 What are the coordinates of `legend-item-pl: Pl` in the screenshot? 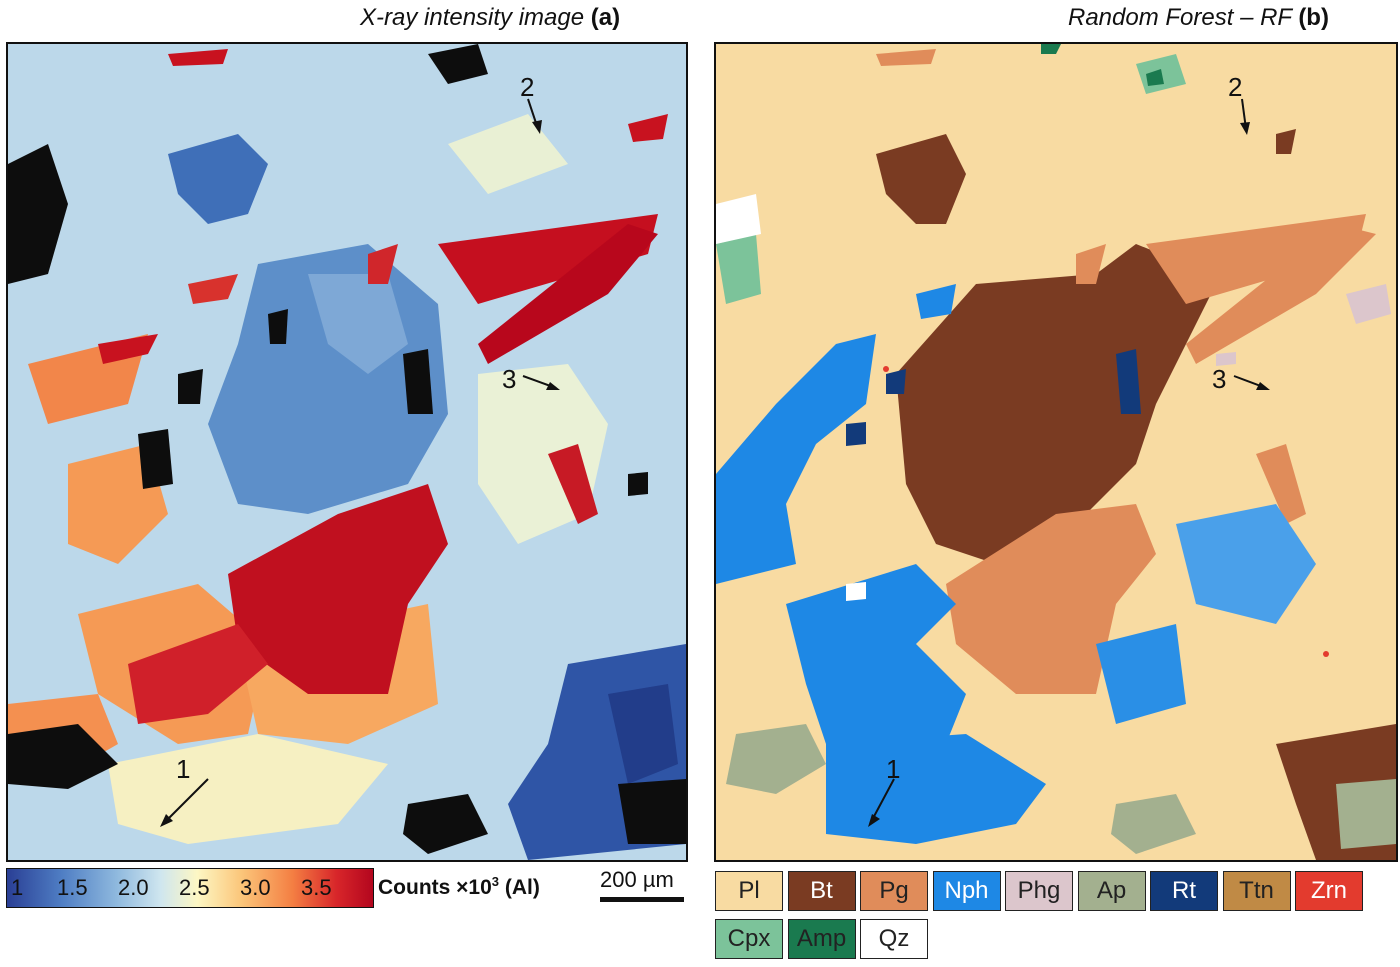 It's located at (749, 891).